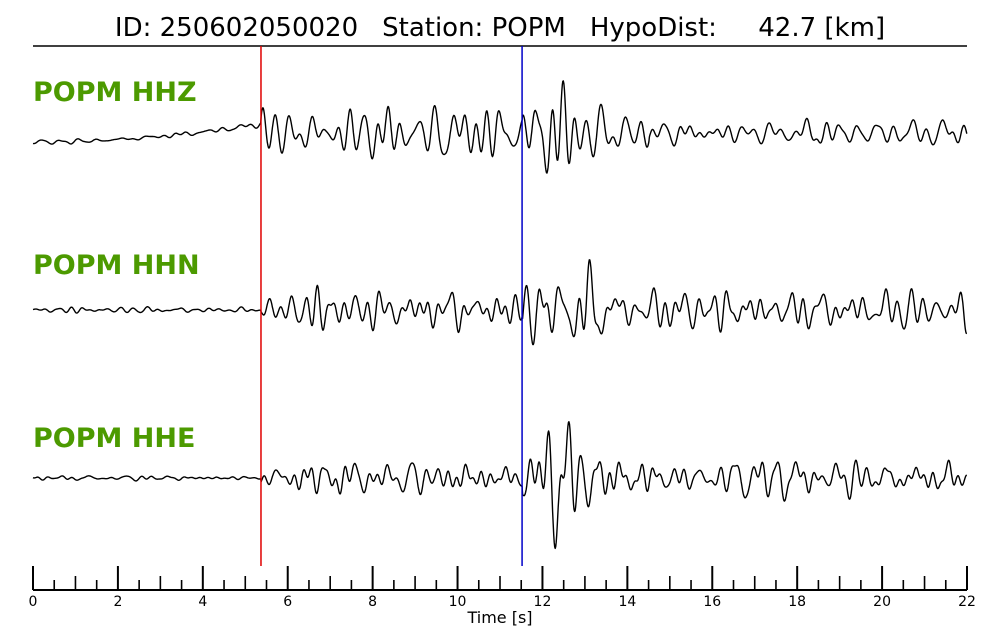 This screenshot has height=640, width=1000. I want to click on x-axis-tick-labels: 0 2 4 6 8 10 12 14 16 18 20 22, so click(502, 602).